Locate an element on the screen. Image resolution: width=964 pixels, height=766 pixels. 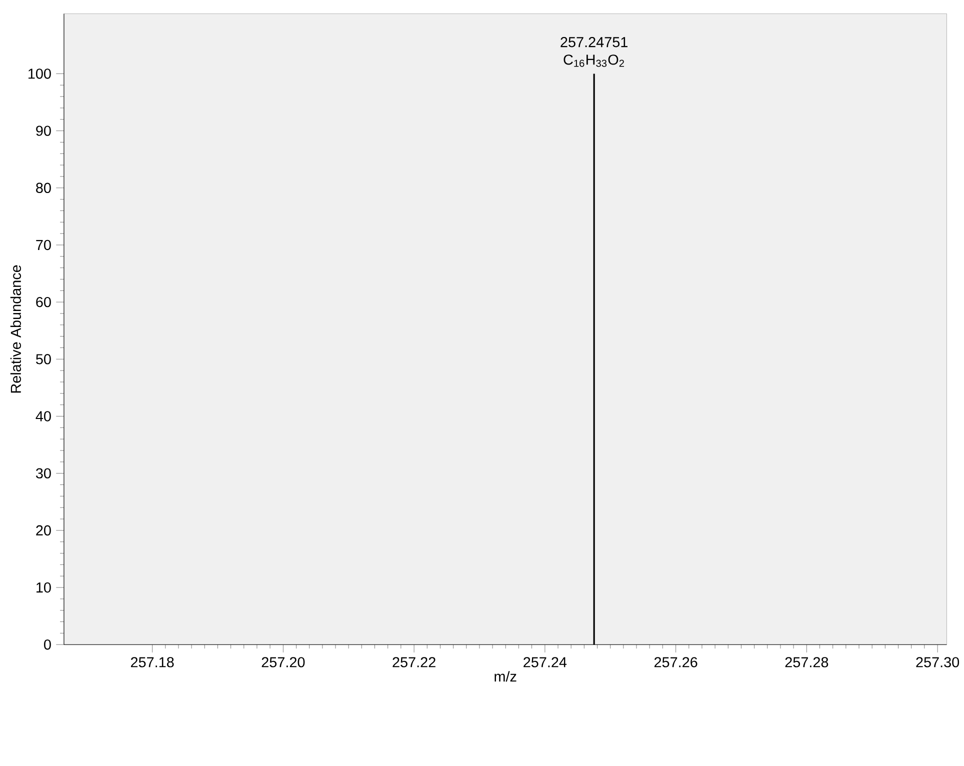
y-tick-label: 10 is located at coordinates (43, 587).